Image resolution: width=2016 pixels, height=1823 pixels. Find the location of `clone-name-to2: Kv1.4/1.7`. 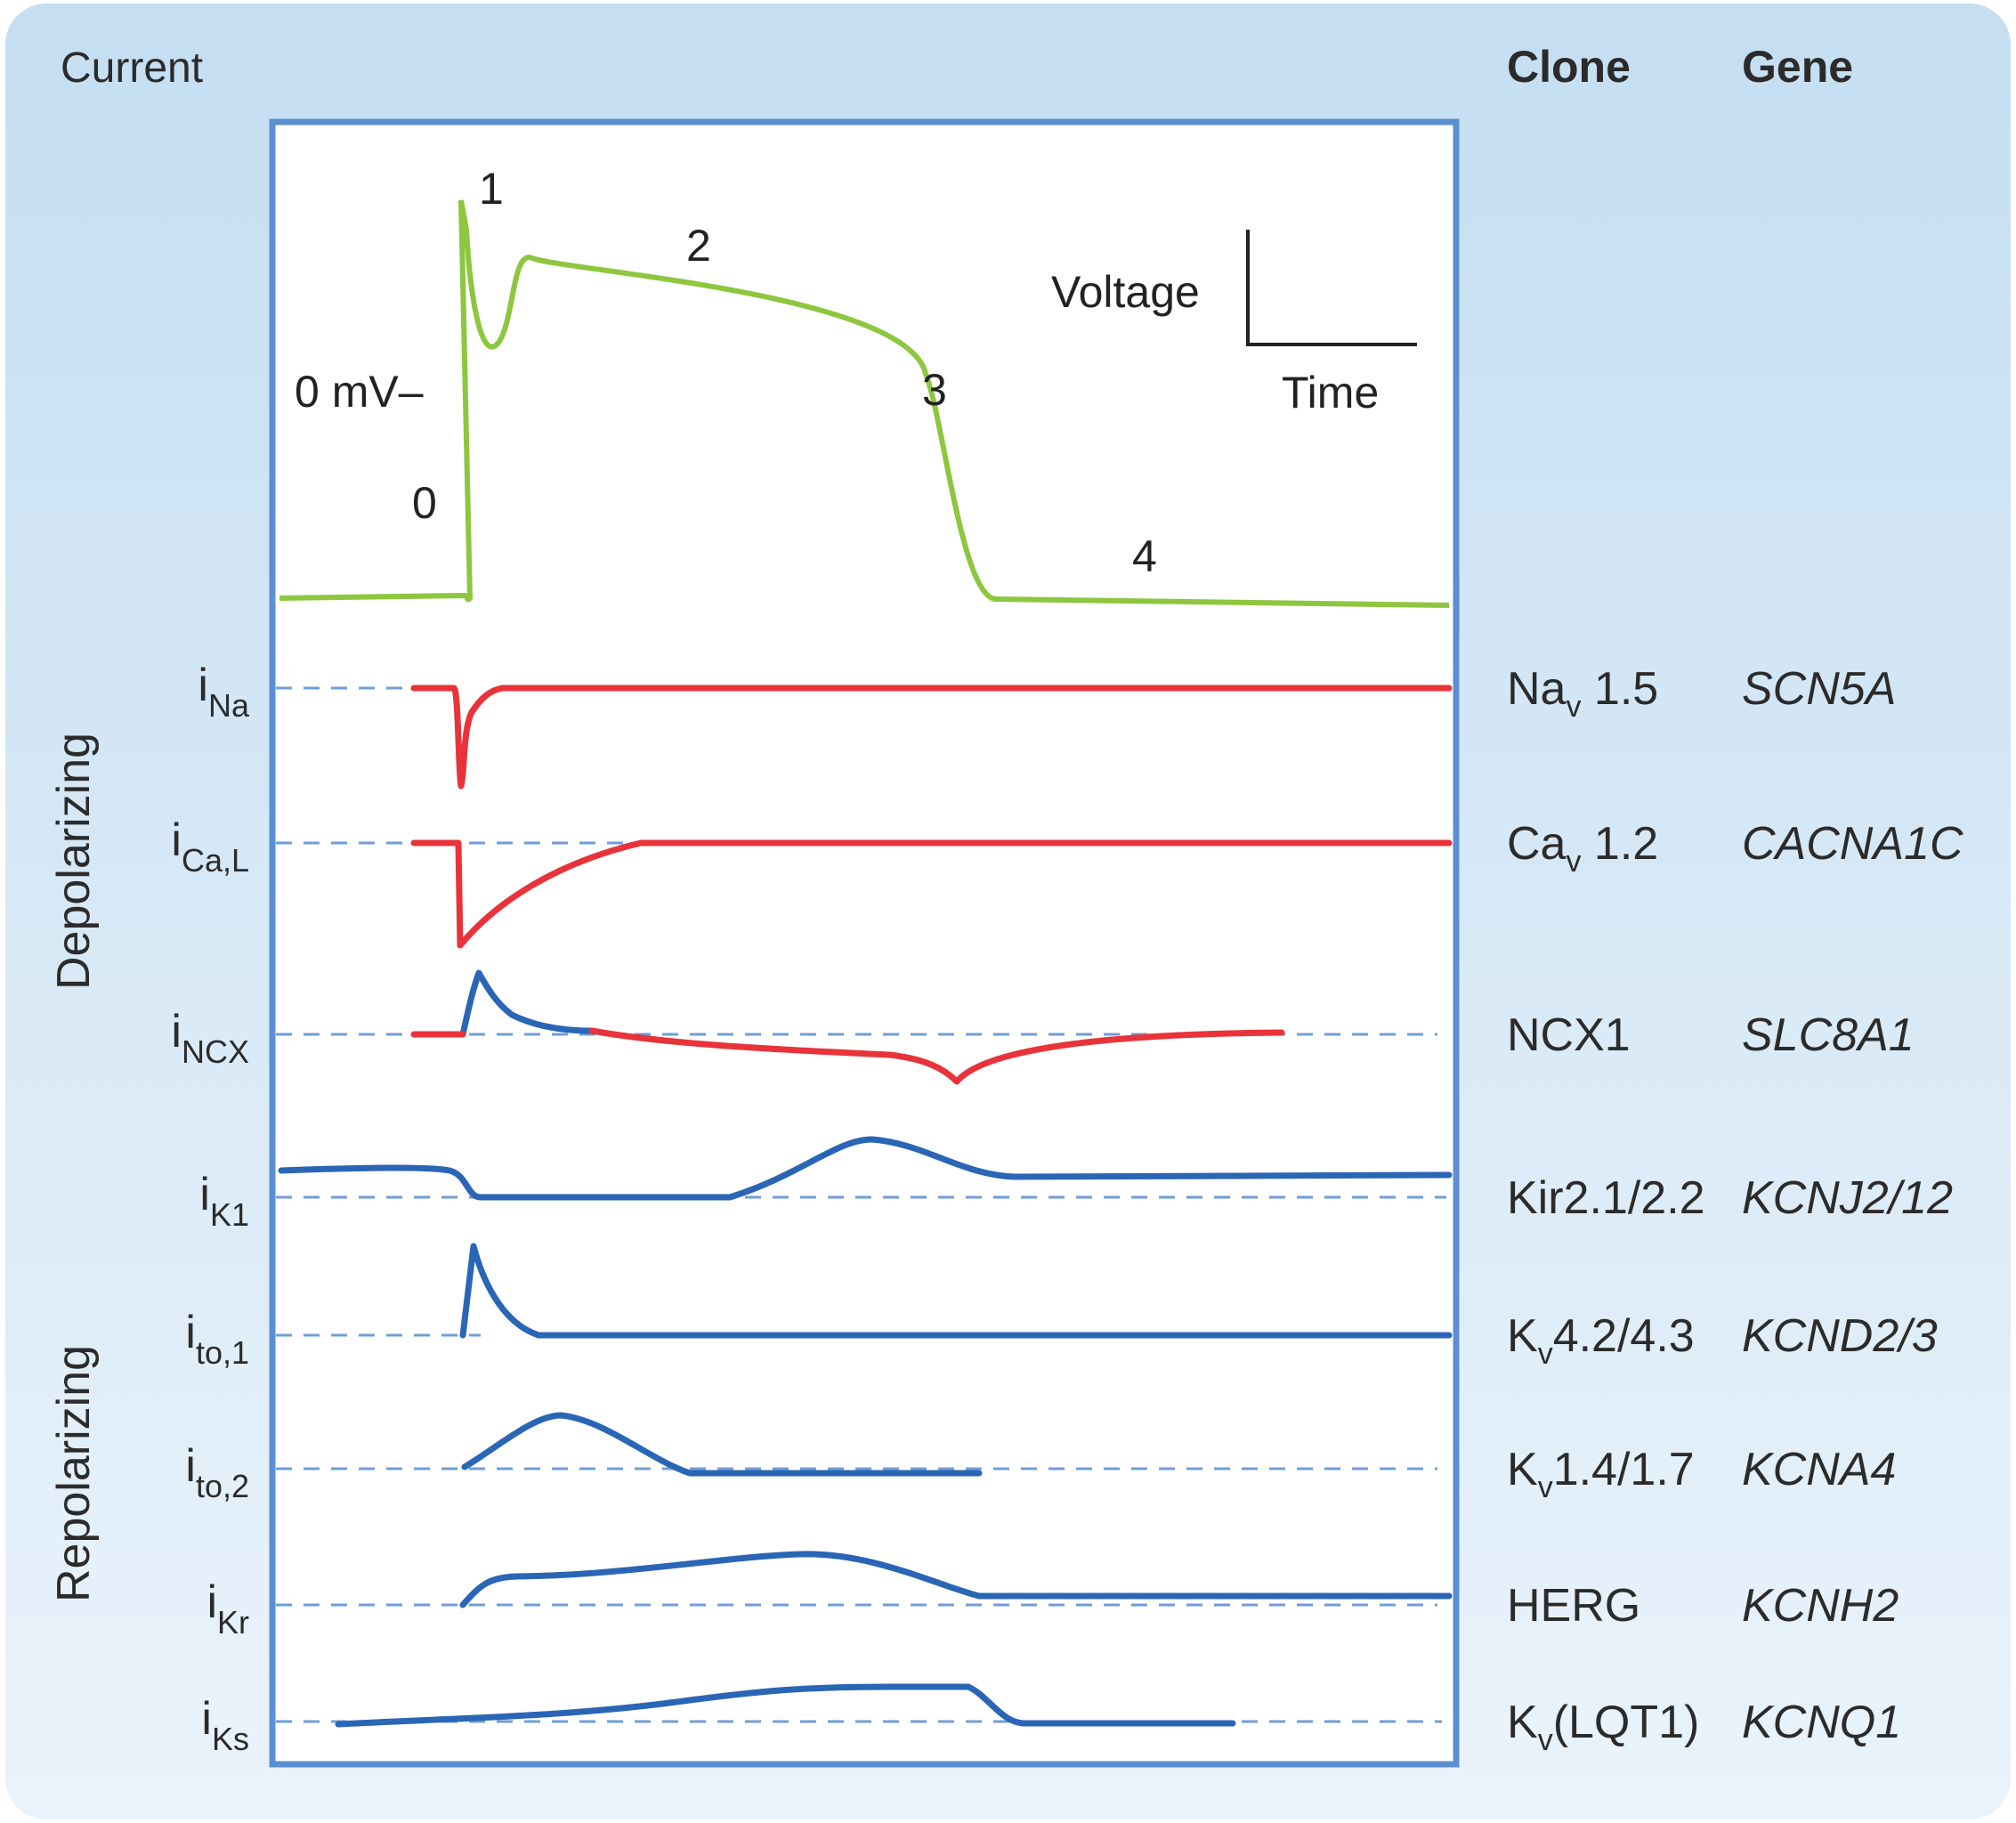

clone-name-to2: Kv1.4/1.7 is located at coordinates (1601, 1474).